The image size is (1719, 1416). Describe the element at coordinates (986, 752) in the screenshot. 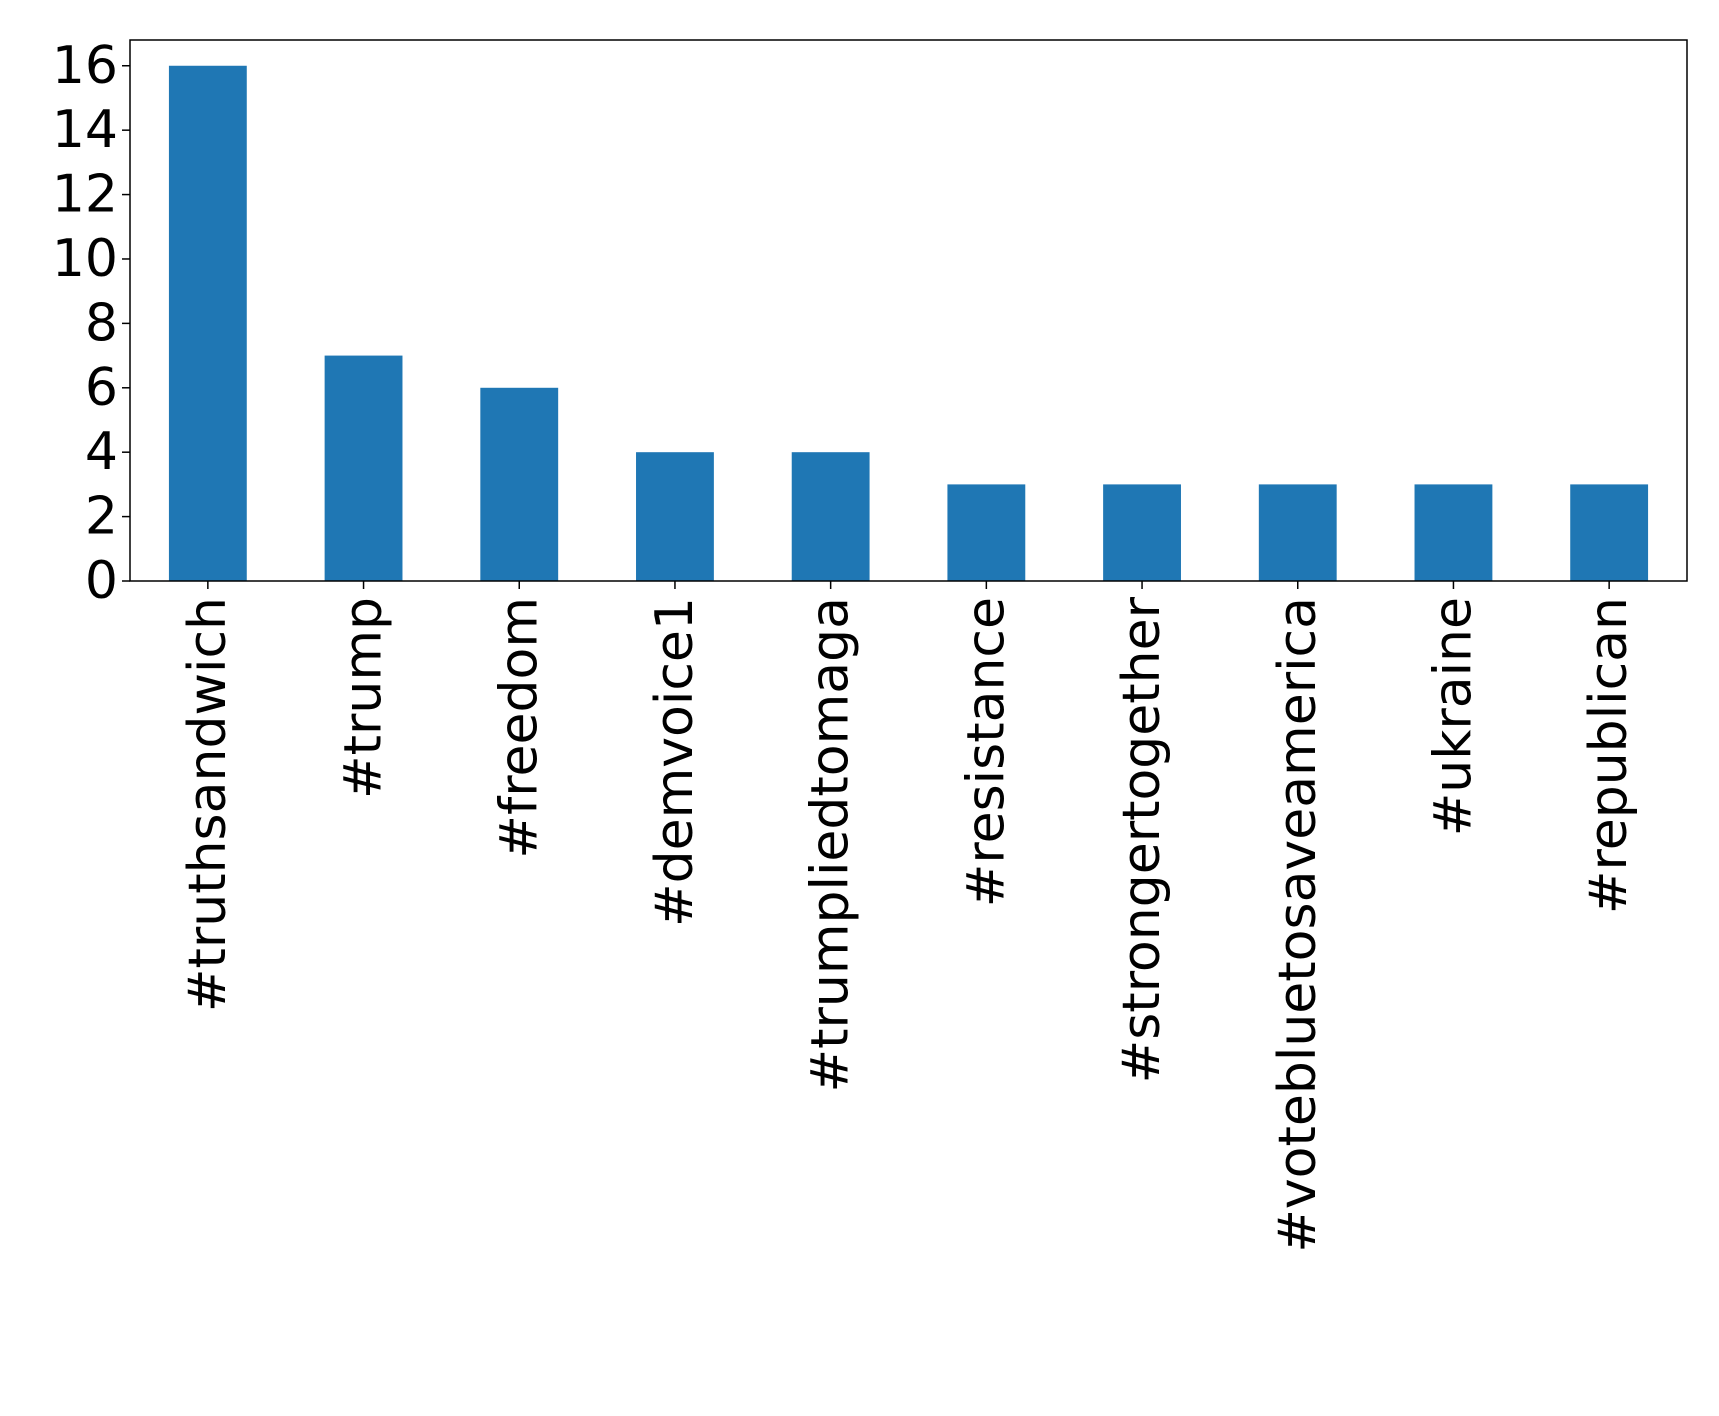

I see `x-tick-label: #resistance` at that location.